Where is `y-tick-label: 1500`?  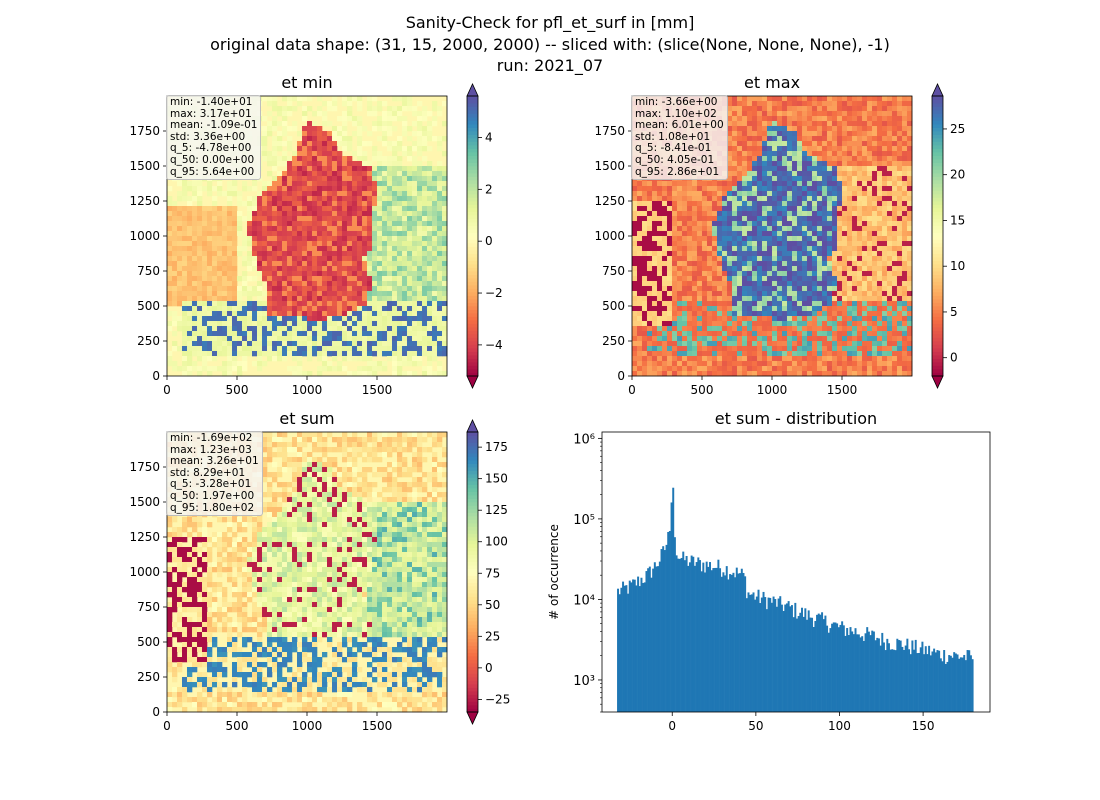
y-tick-label: 1500 is located at coordinates (144, 166).